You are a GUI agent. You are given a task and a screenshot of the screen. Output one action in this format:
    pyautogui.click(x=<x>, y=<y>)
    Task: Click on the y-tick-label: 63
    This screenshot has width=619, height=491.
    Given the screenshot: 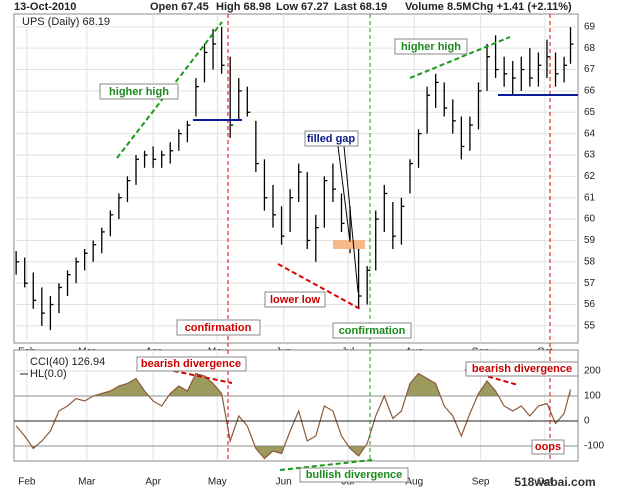 What is the action you would take?
    pyautogui.click(x=590, y=155)
    